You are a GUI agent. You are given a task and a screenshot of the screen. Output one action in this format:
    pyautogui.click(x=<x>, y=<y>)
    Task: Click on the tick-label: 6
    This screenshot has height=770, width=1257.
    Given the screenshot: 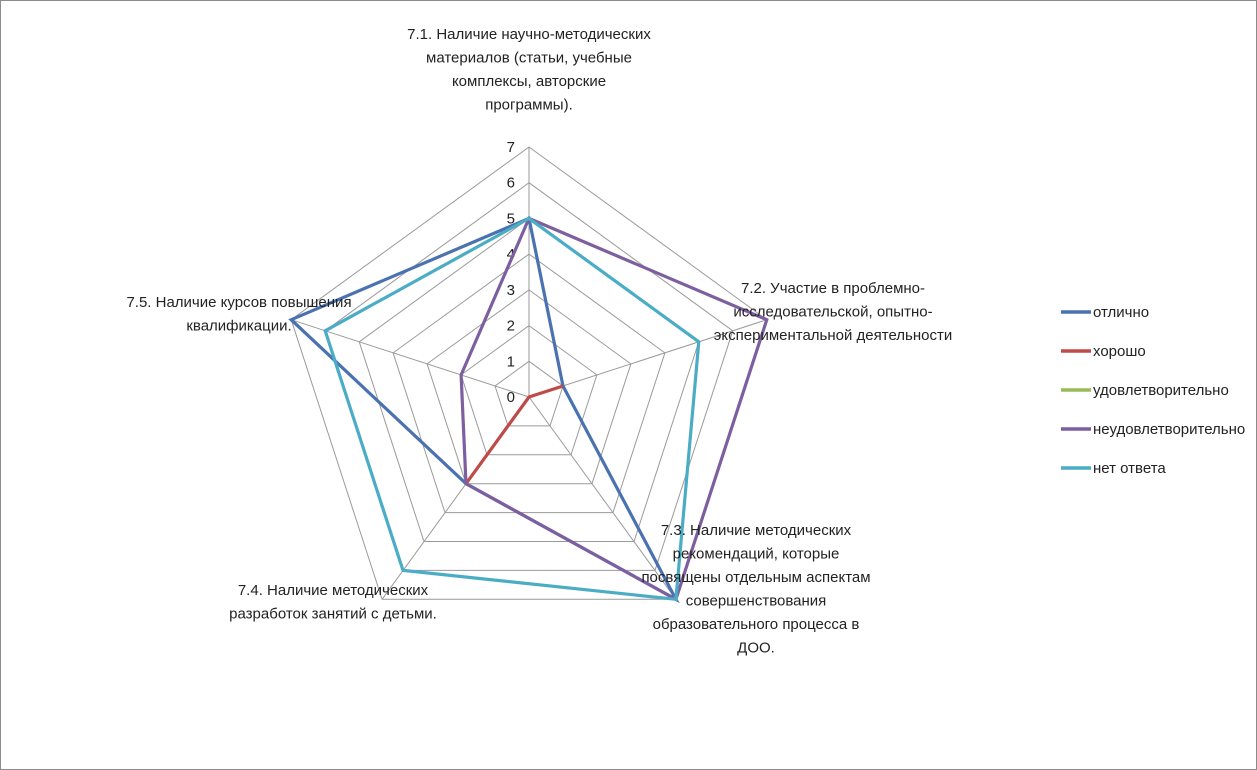 What is the action you would take?
    pyautogui.click(x=511, y=183)
    